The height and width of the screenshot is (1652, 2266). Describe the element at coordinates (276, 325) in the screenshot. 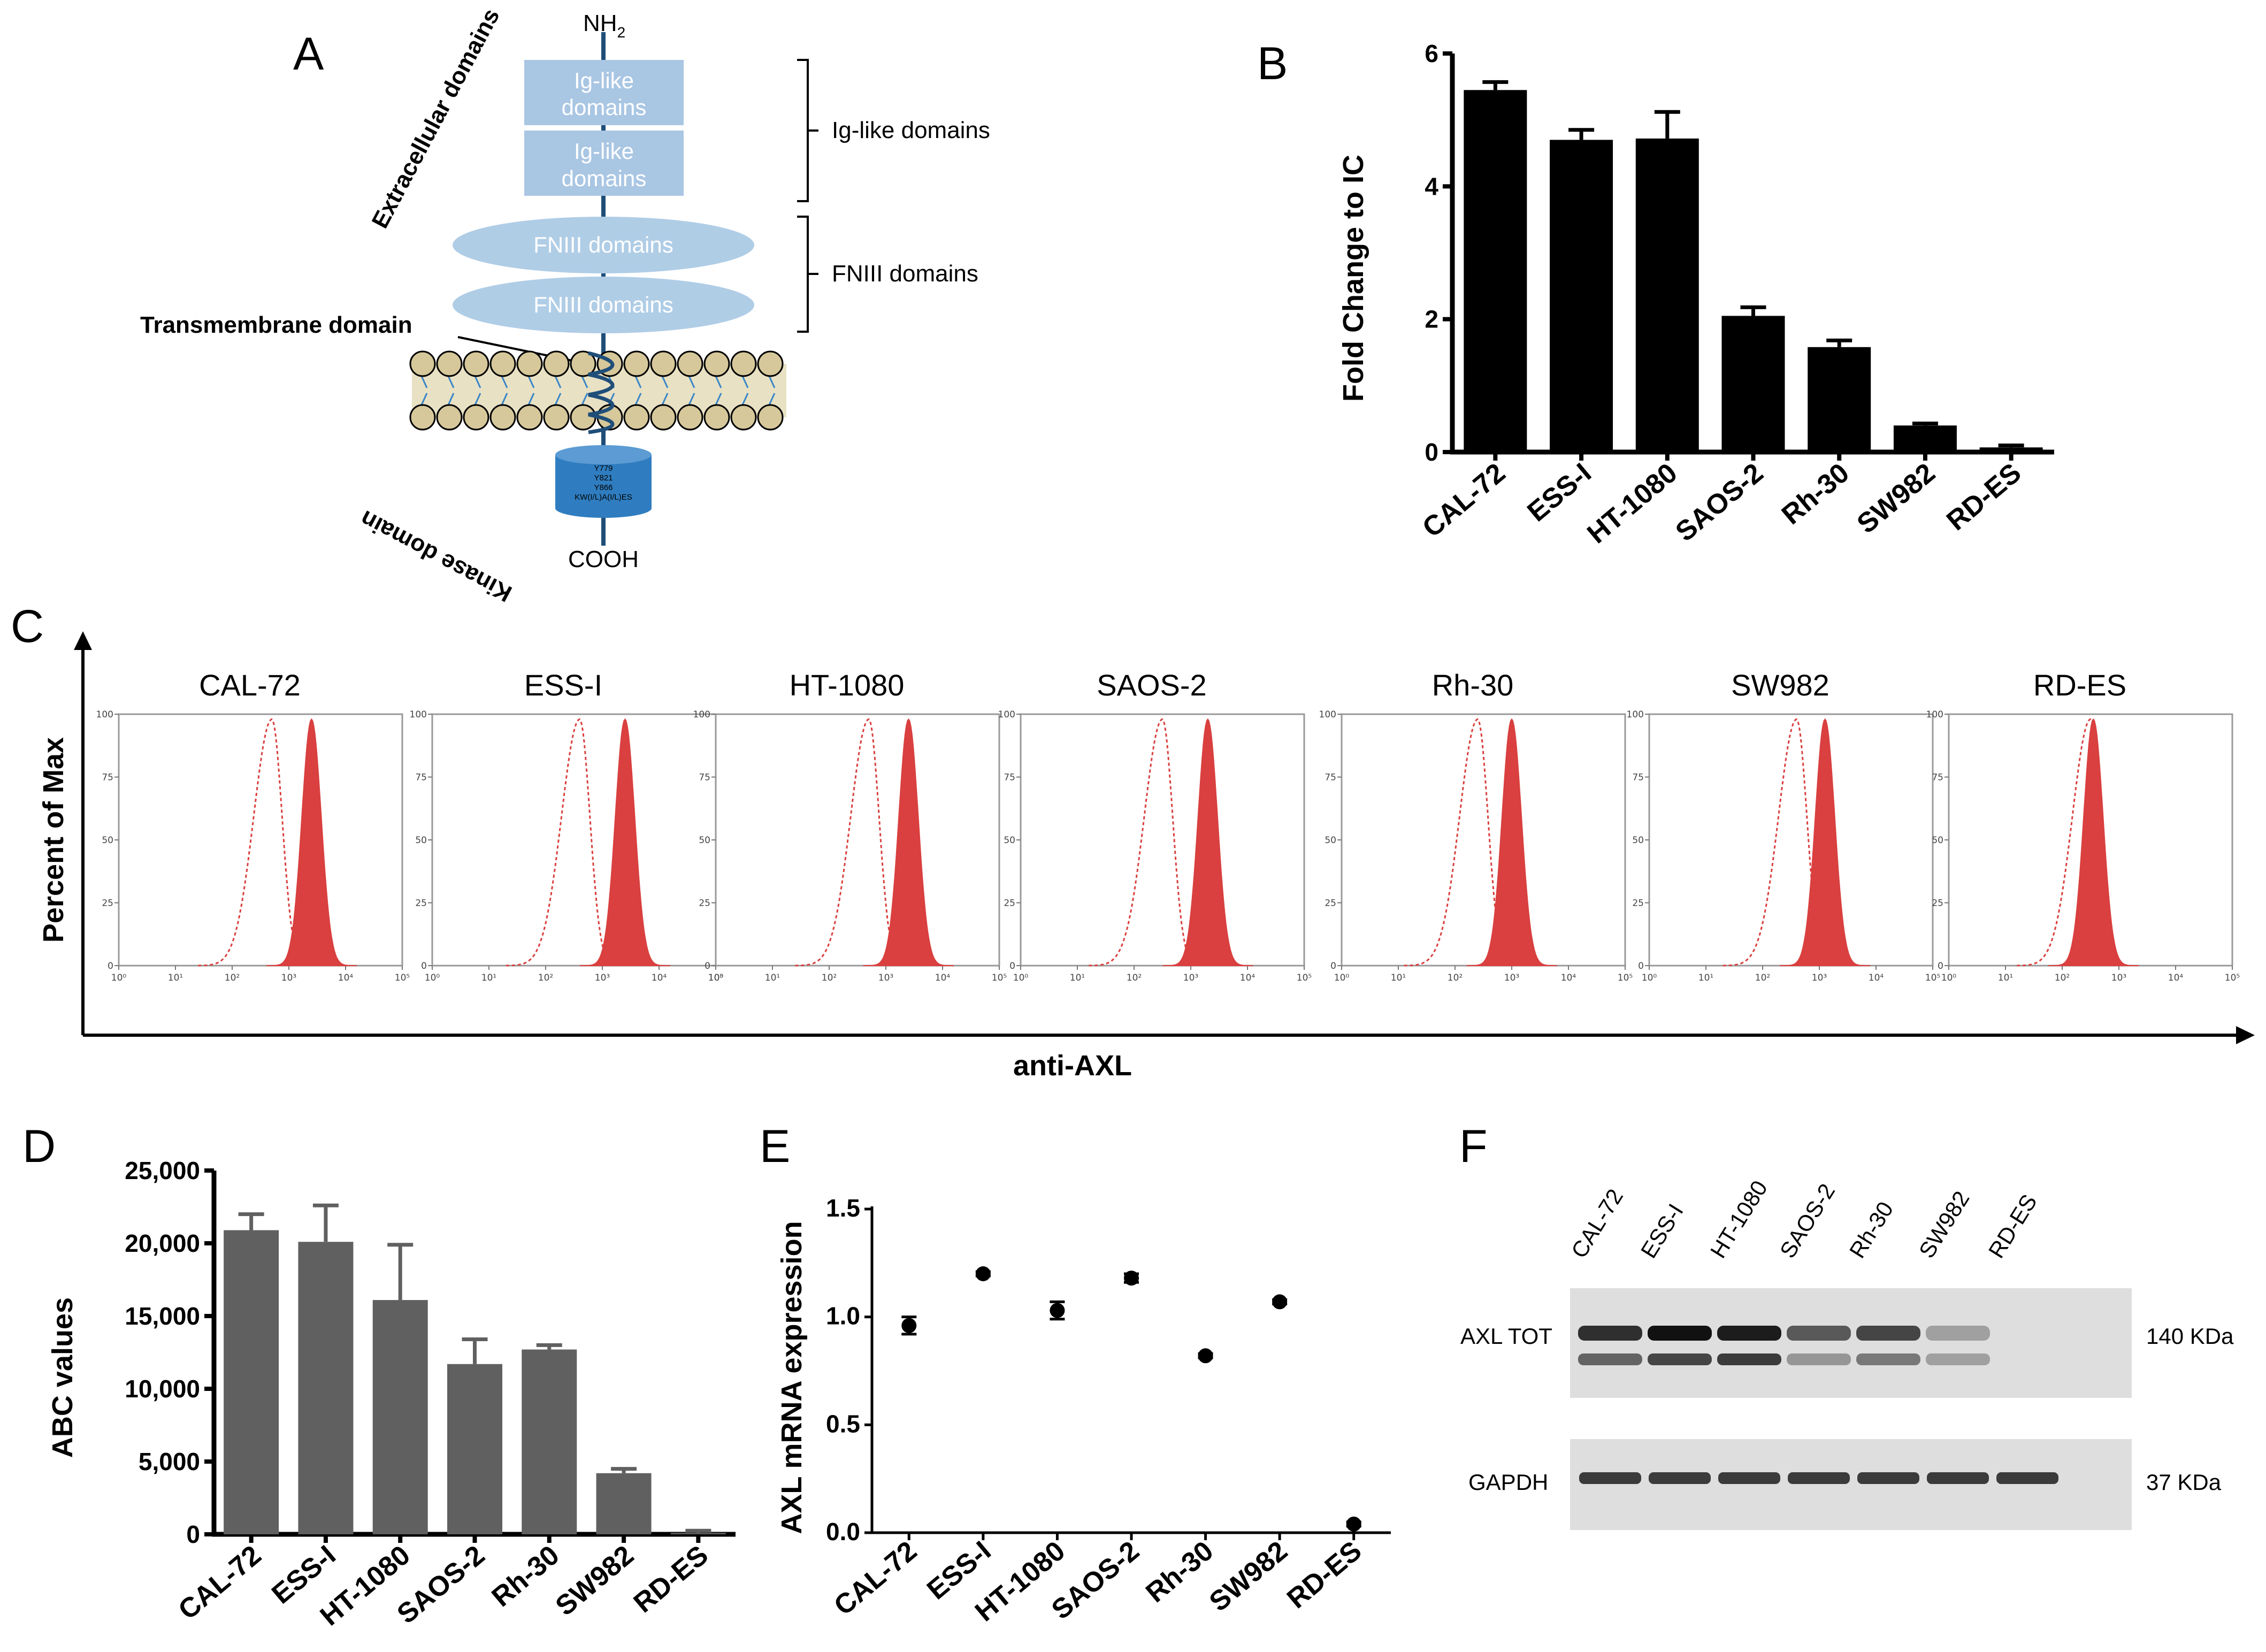

I see `transmembrane-label: Transmembrane domain` at that location.